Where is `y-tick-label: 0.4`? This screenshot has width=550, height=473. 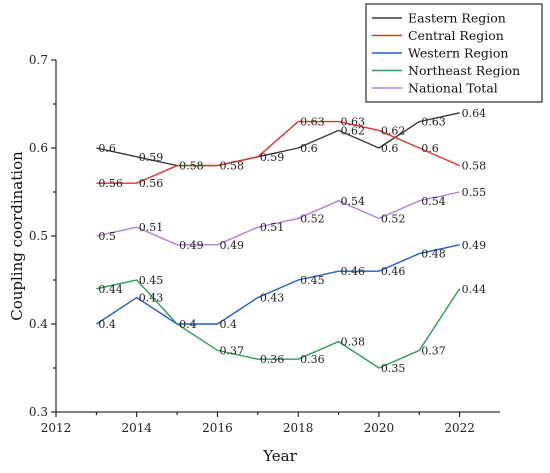 y-tick-label: 0.4 is located at coordinates (38, 324).